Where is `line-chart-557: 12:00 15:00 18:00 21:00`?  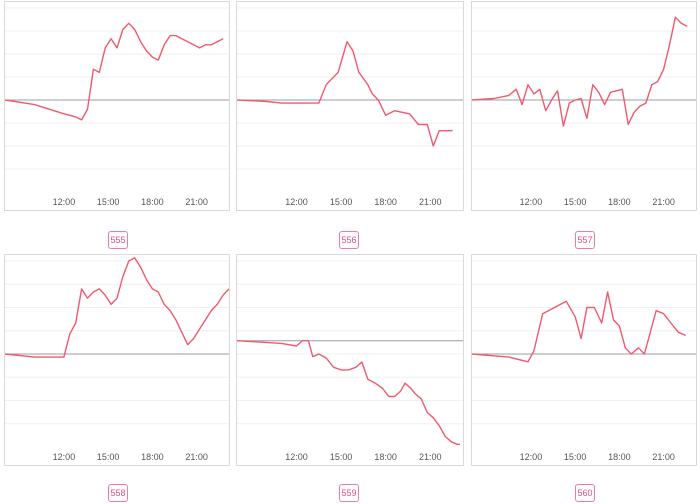
line-chart-557: 12:00 15:00 18:00 21:00 is located at coordinates (584, 107).